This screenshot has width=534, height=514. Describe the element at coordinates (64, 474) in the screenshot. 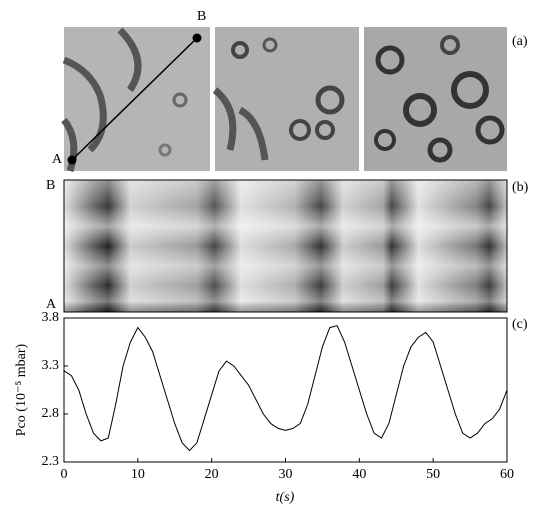

I see `x-tick-label: 0` at that location.